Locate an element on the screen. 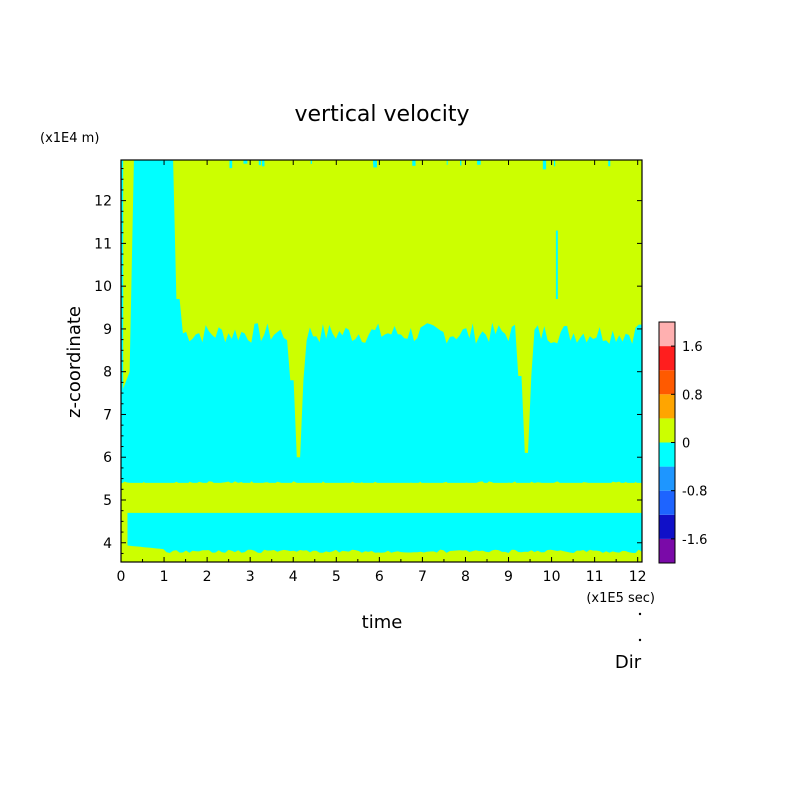 Image resolution: width=804 pixels, height=804 pixels. y-tick-label: 7 is located at coordinates (107, 415).